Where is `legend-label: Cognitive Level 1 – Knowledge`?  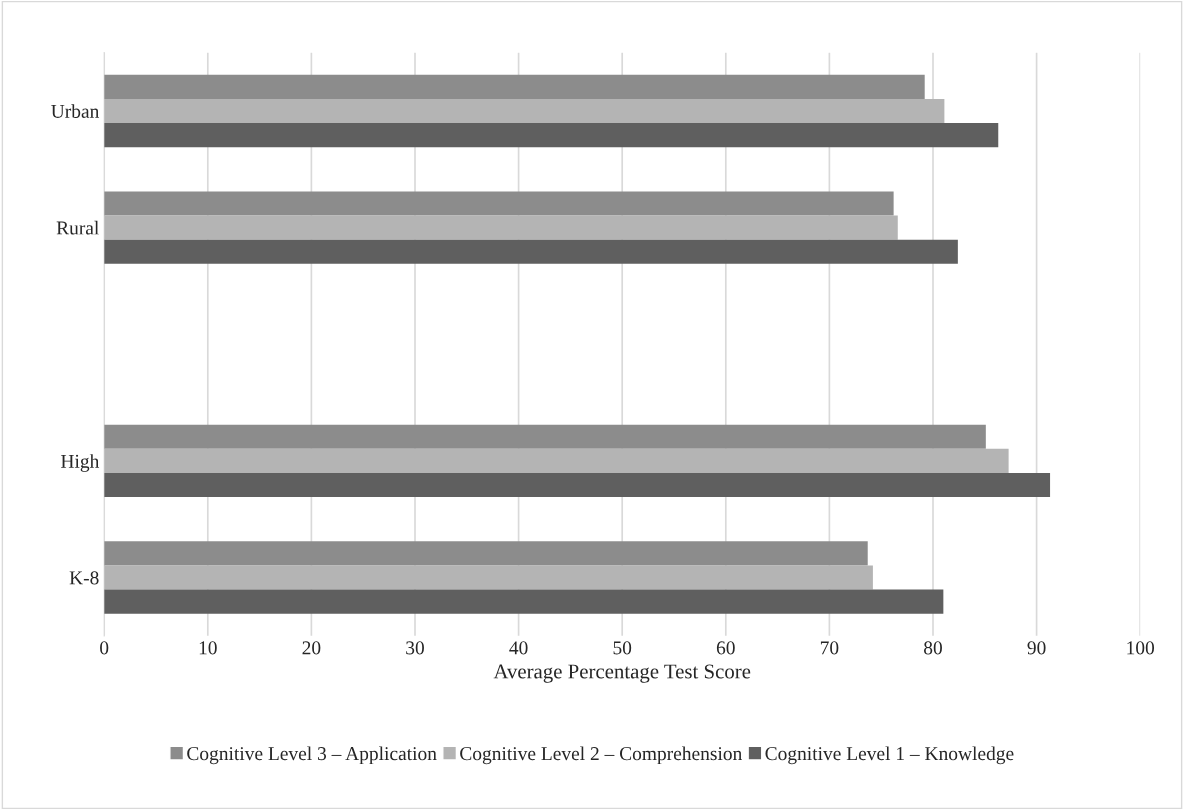
legend-label: Cognitive Level 1 – Knowledge is located at coordinates (889, 755).